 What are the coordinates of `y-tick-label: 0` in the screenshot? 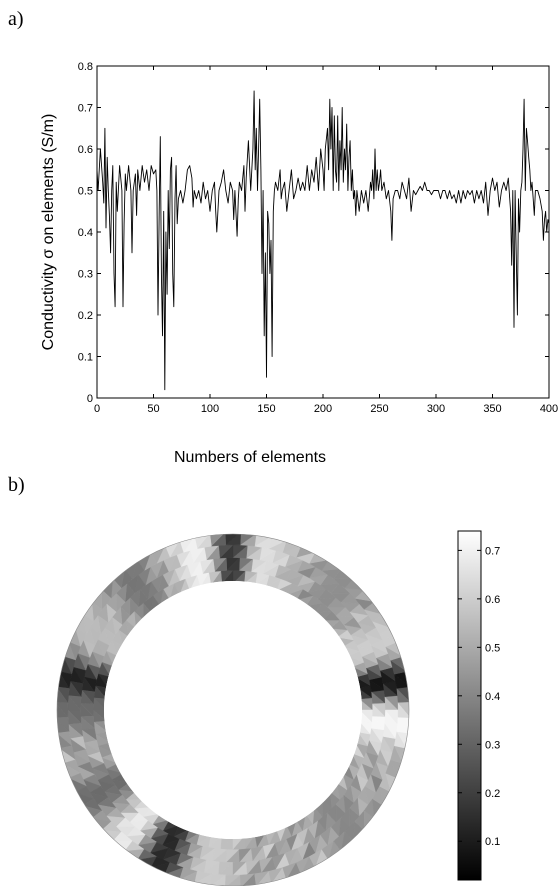 It's located at (90, 399).